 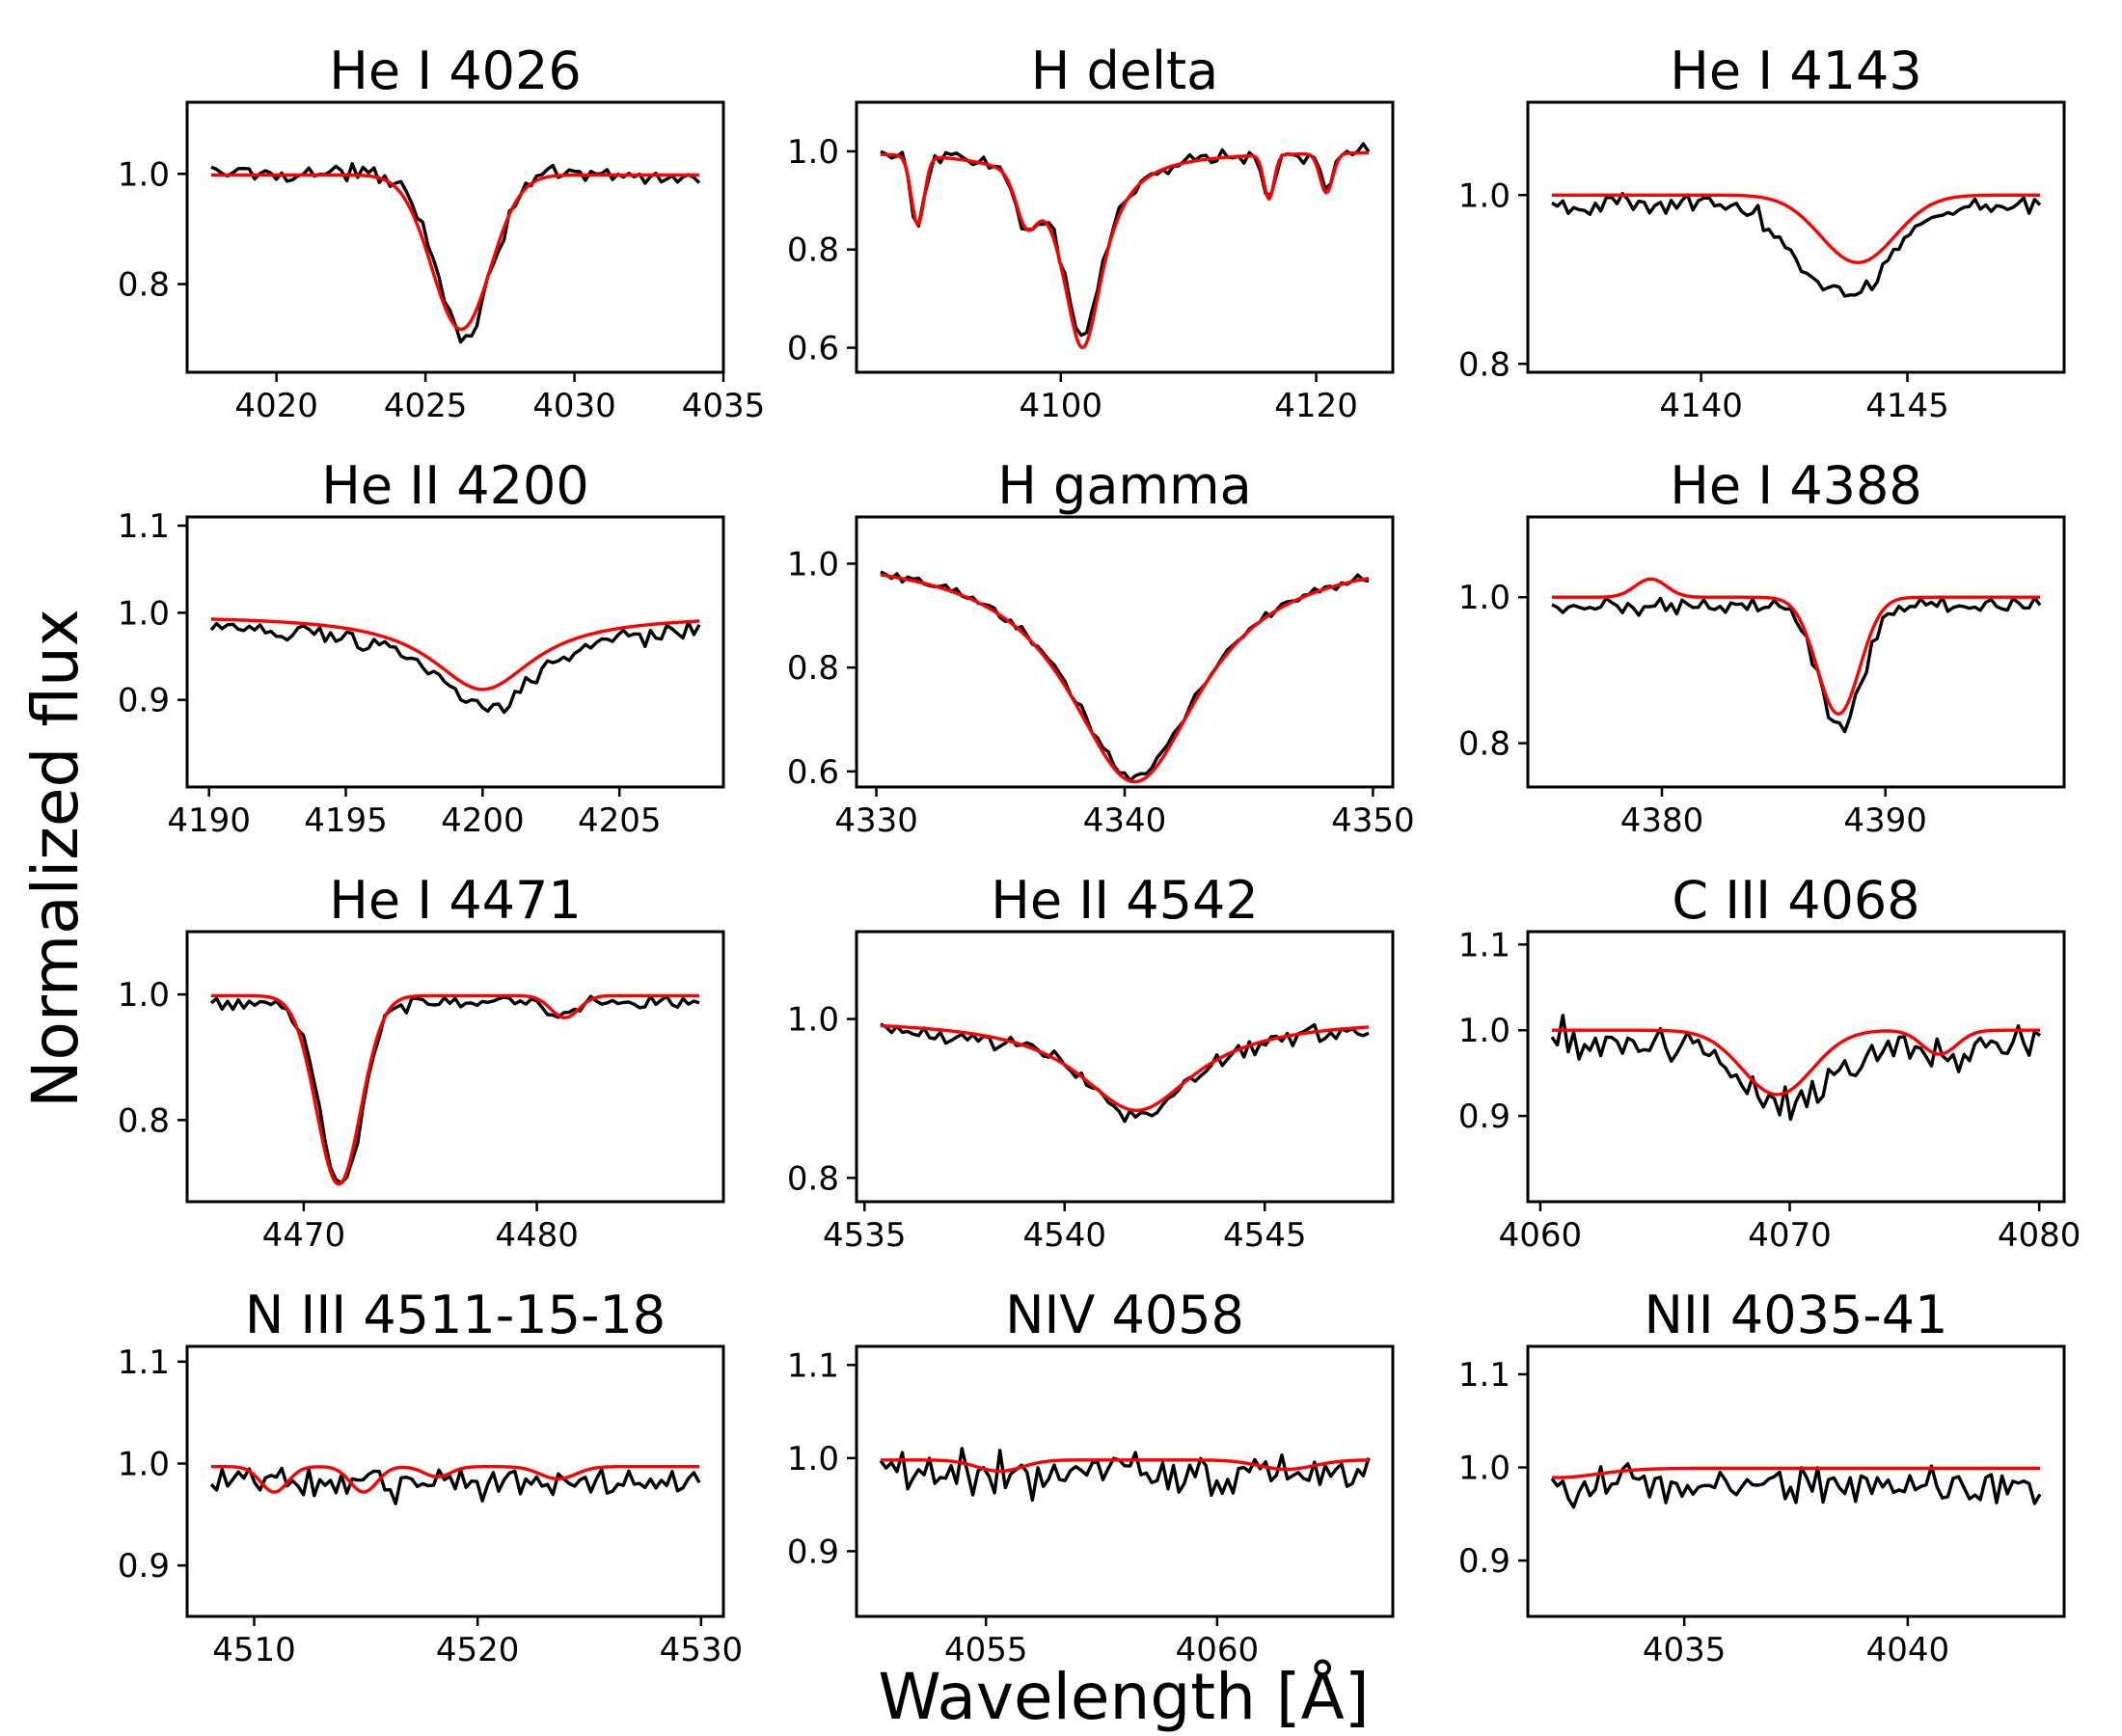 I want to click on y-axis-label: Normalized flux, so click(x=56, y=858).